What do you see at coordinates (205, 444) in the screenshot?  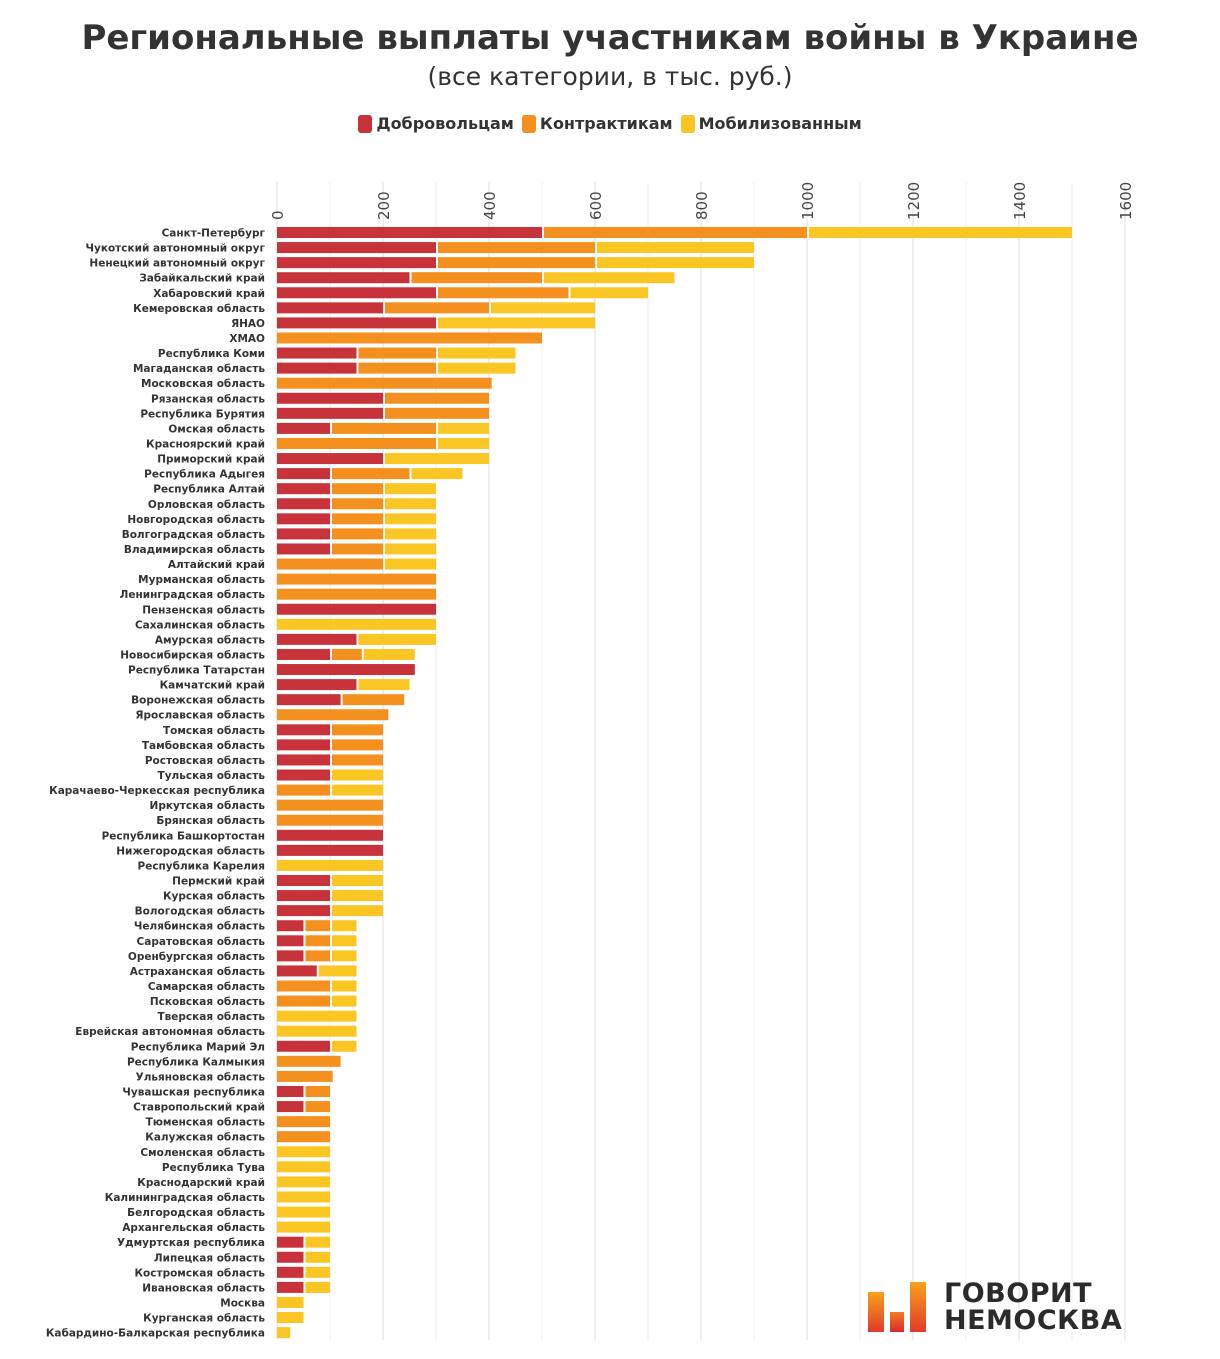 I see `category-label: Красноярский край` at bounding box center [205, 444].